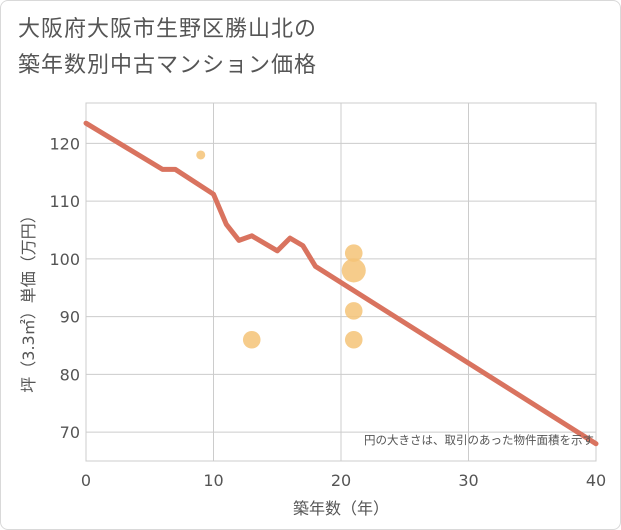 The image size is (621, 530). I want to click on bubble-series, so click(281, 249).